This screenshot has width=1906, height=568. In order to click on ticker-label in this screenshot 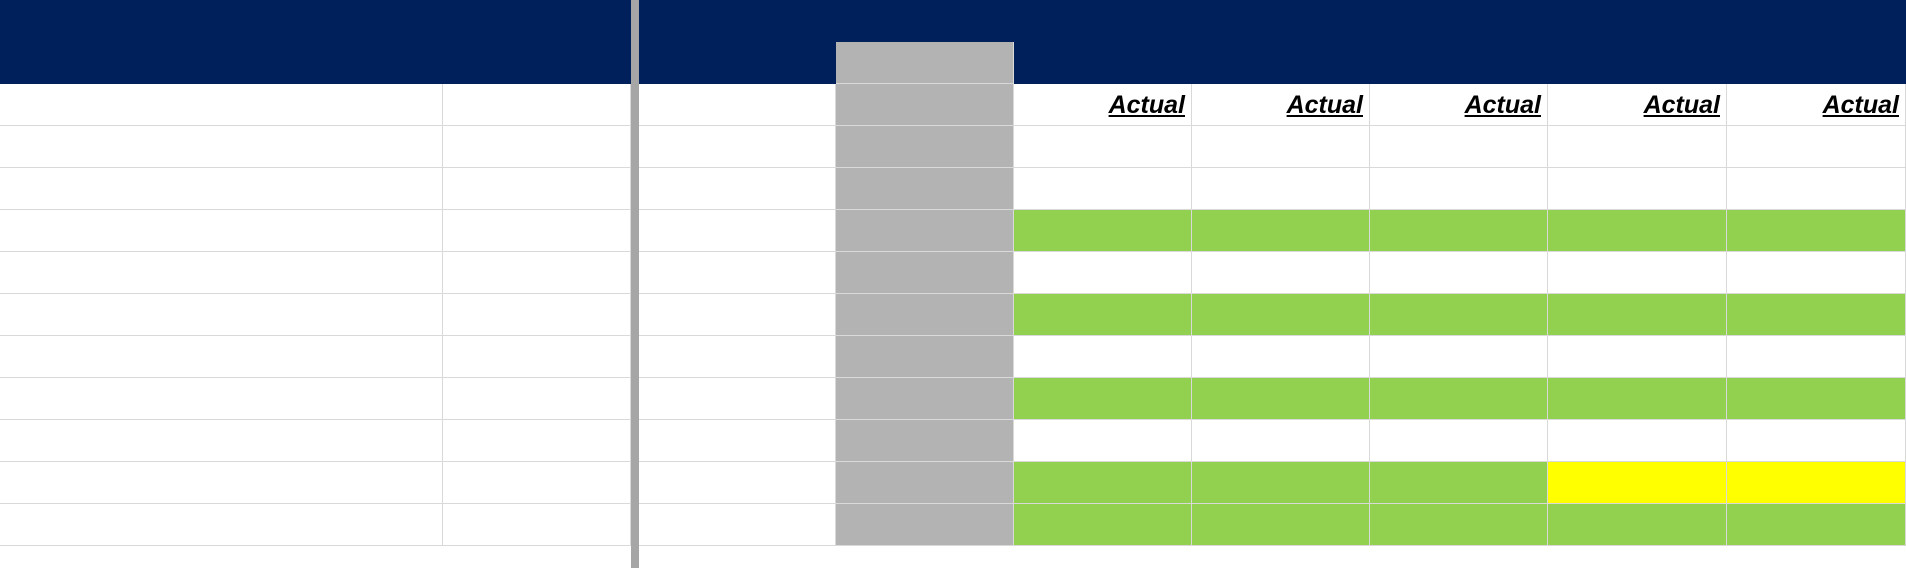, I will do `click(537, 21)`.